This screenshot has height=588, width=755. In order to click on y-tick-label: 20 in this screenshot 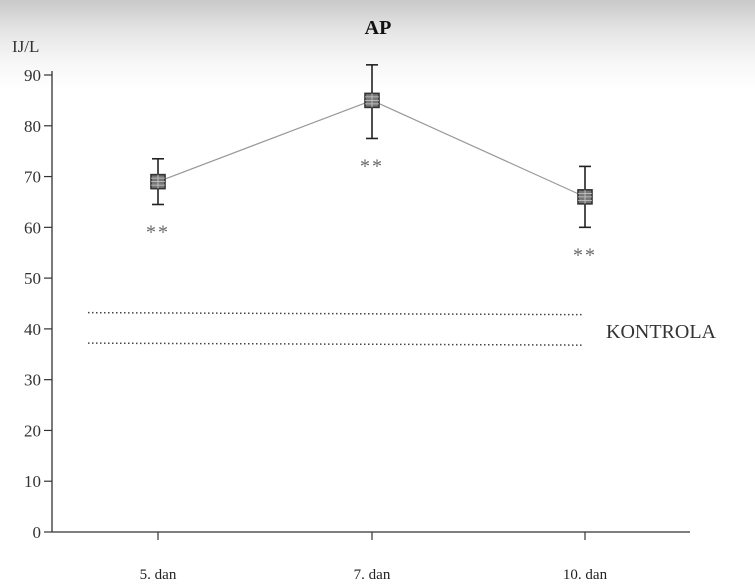, I will do `click(32, 430)`.